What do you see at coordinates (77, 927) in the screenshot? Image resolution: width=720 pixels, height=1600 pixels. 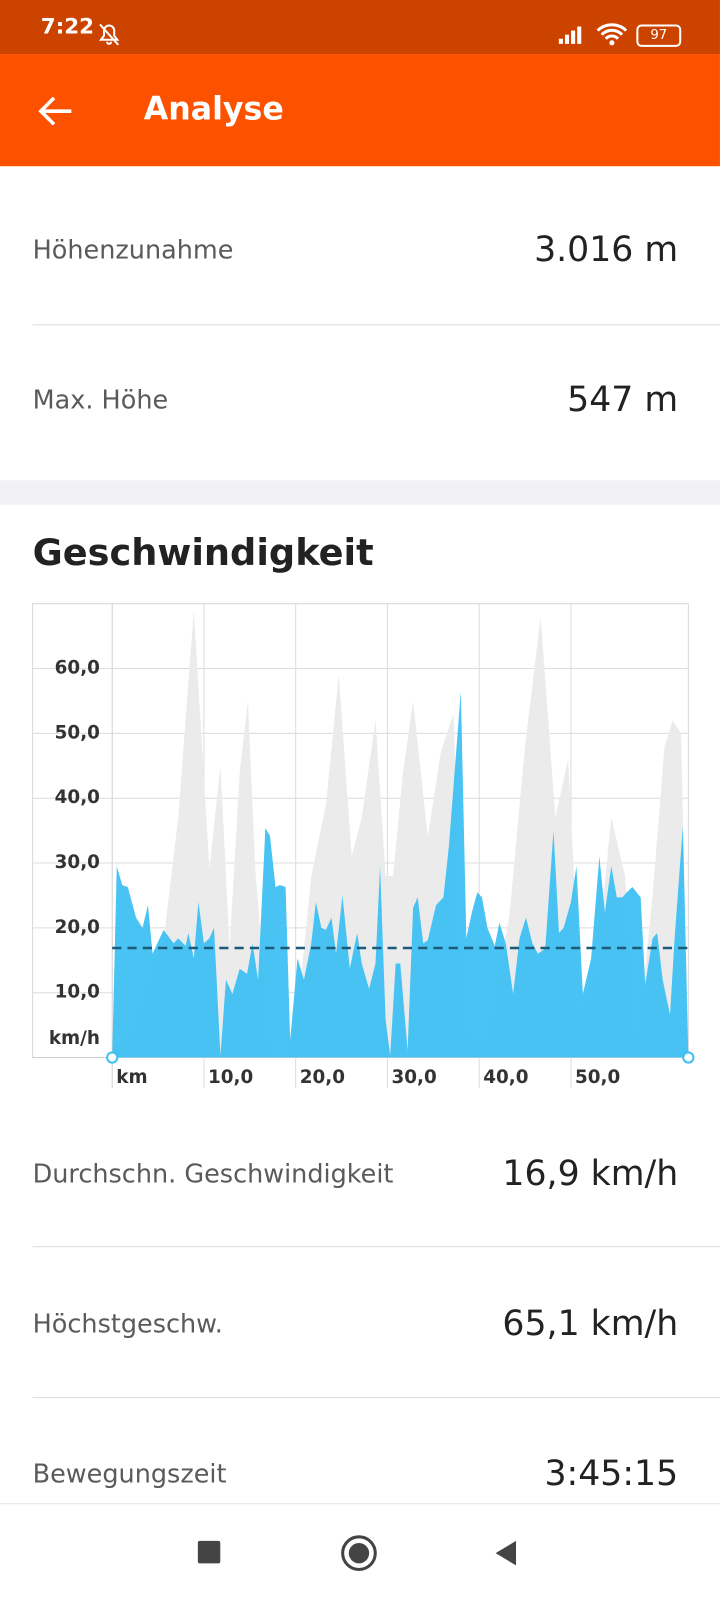 I see `y-tick-label: 20,0` at bounding box center [77, 927].